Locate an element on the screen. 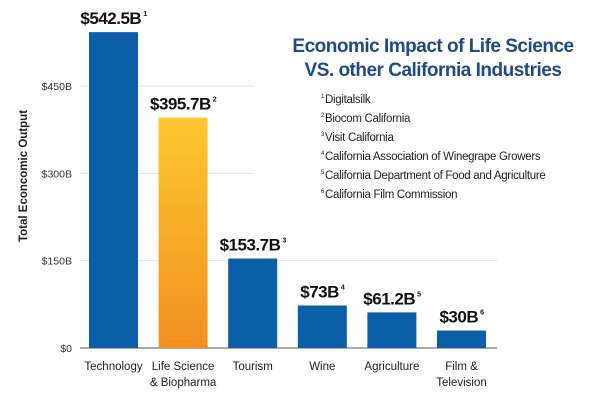 The image size is (616, 405). y-tick-label: $150B is located at coordinates (57, 262).